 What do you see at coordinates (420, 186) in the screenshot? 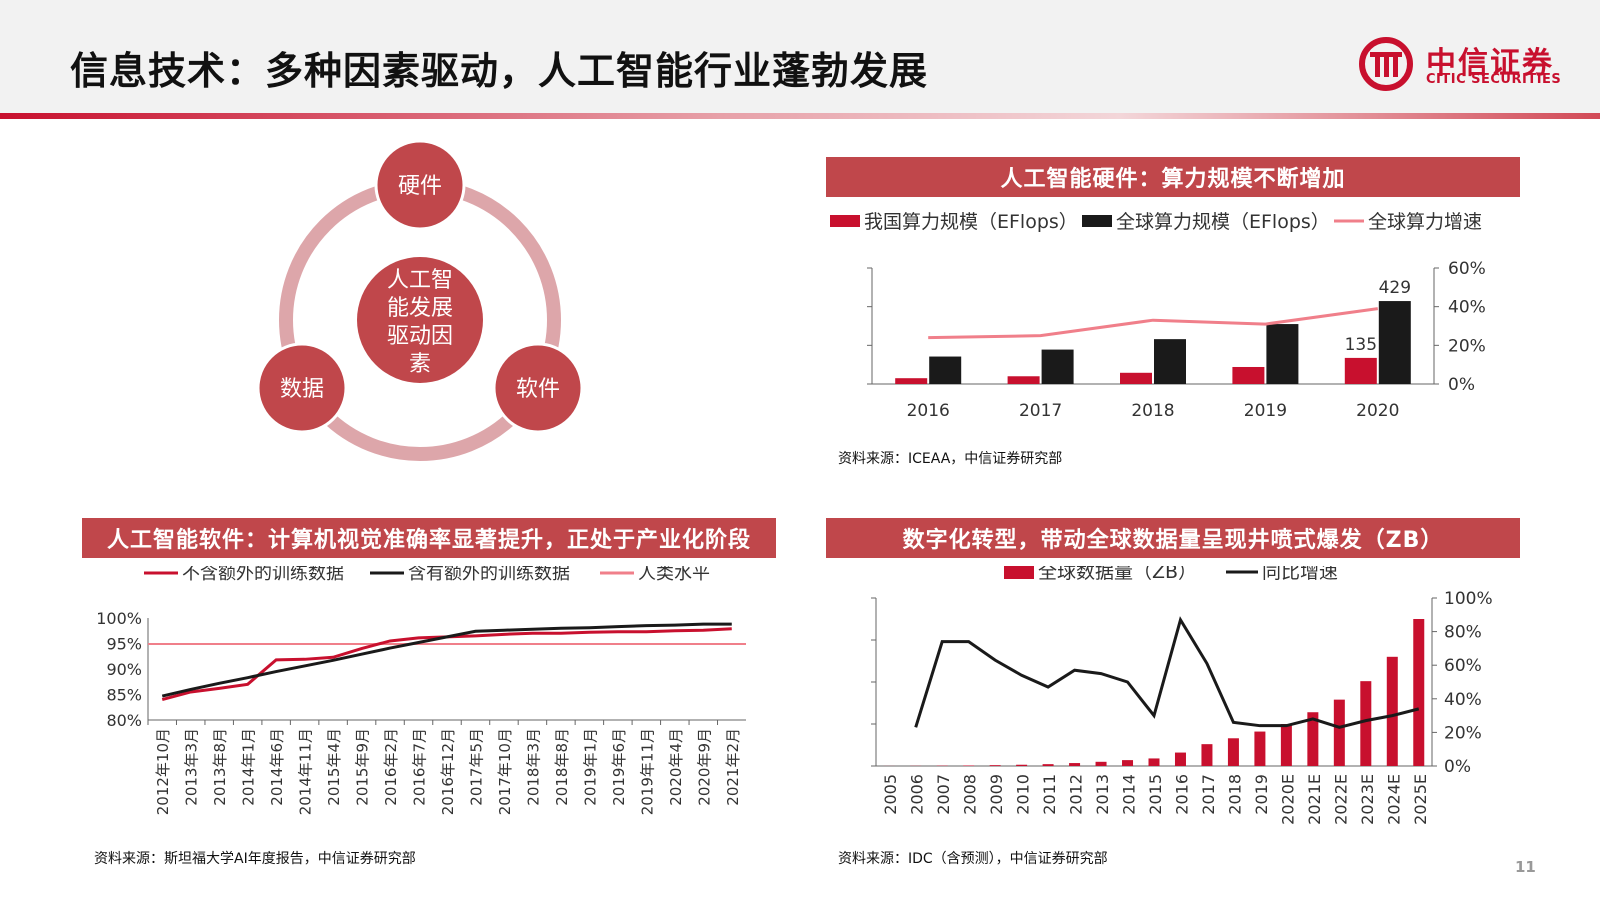
I see `hardware-node-label: 硬件` at bounding box center [420, 186].